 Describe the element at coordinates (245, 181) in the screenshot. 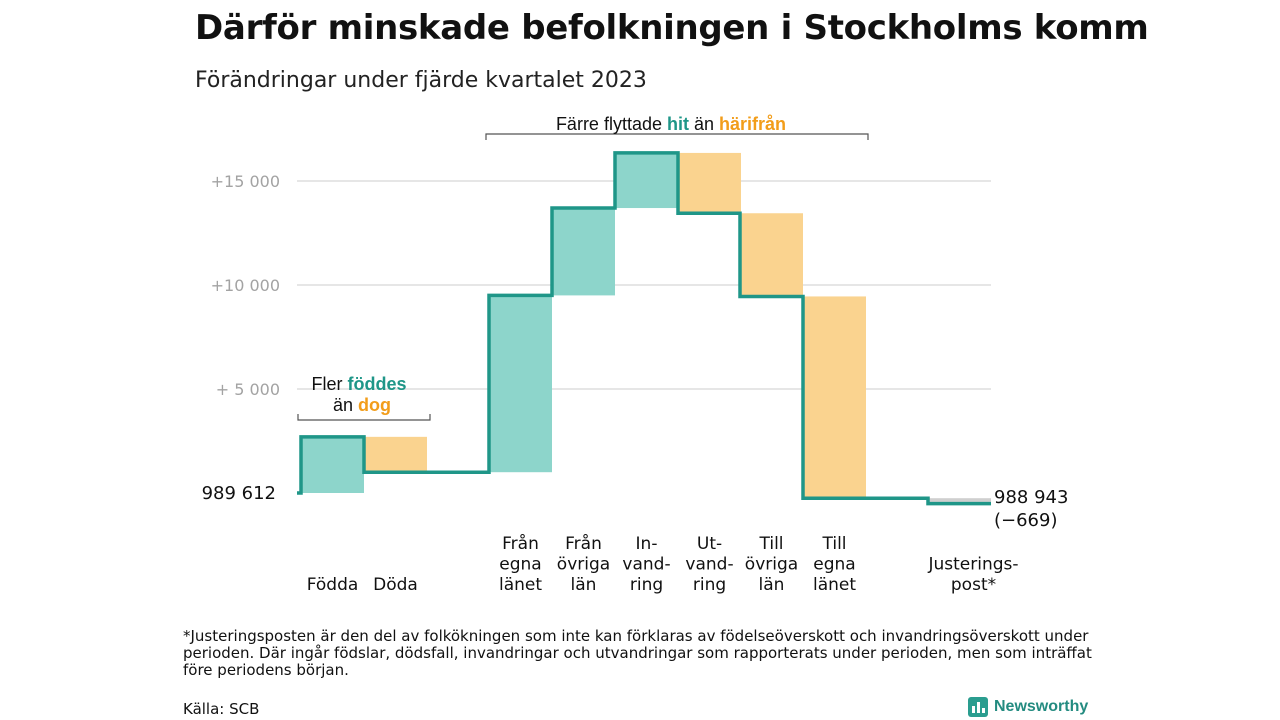

I see `y-tick-label: +15 000` at that location.